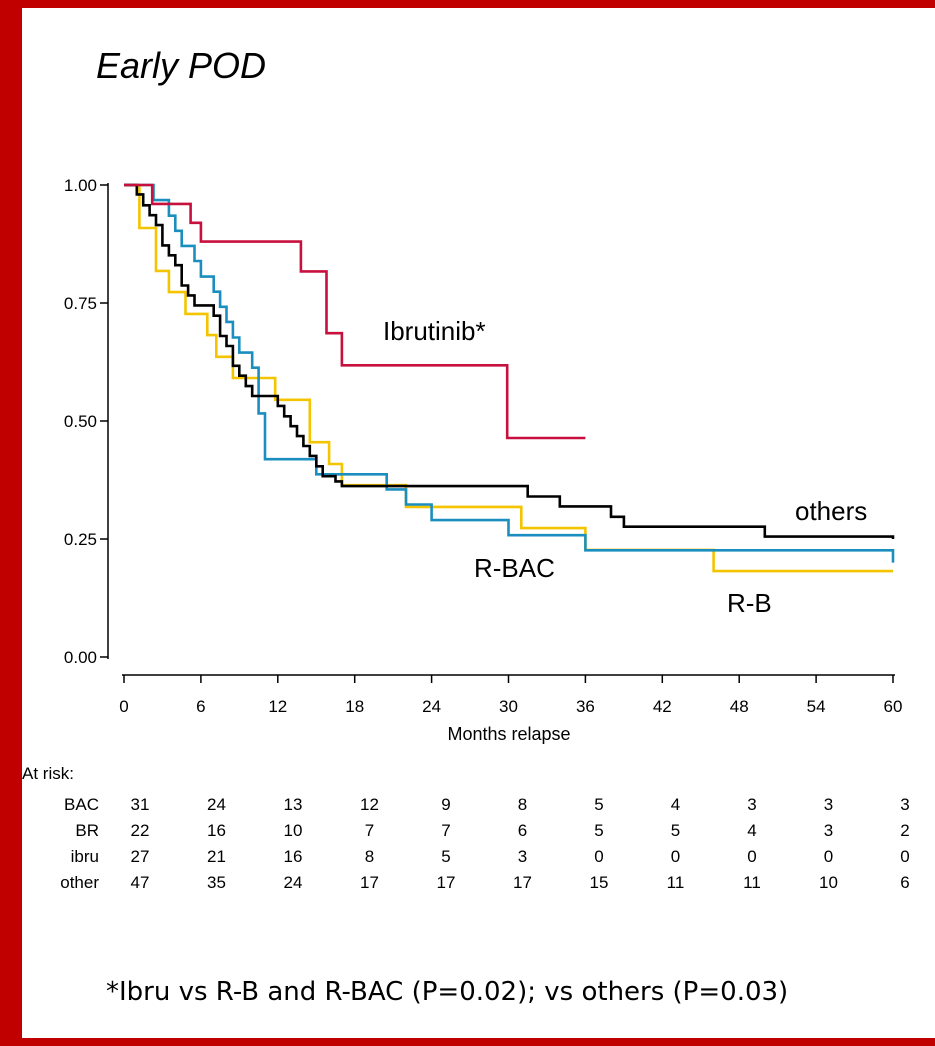 The height and width of the screenshot is (1046, 935). Describe the element at coordinates (87, 830) in the screenshot. I see `risk-row-label: BR` at that location.